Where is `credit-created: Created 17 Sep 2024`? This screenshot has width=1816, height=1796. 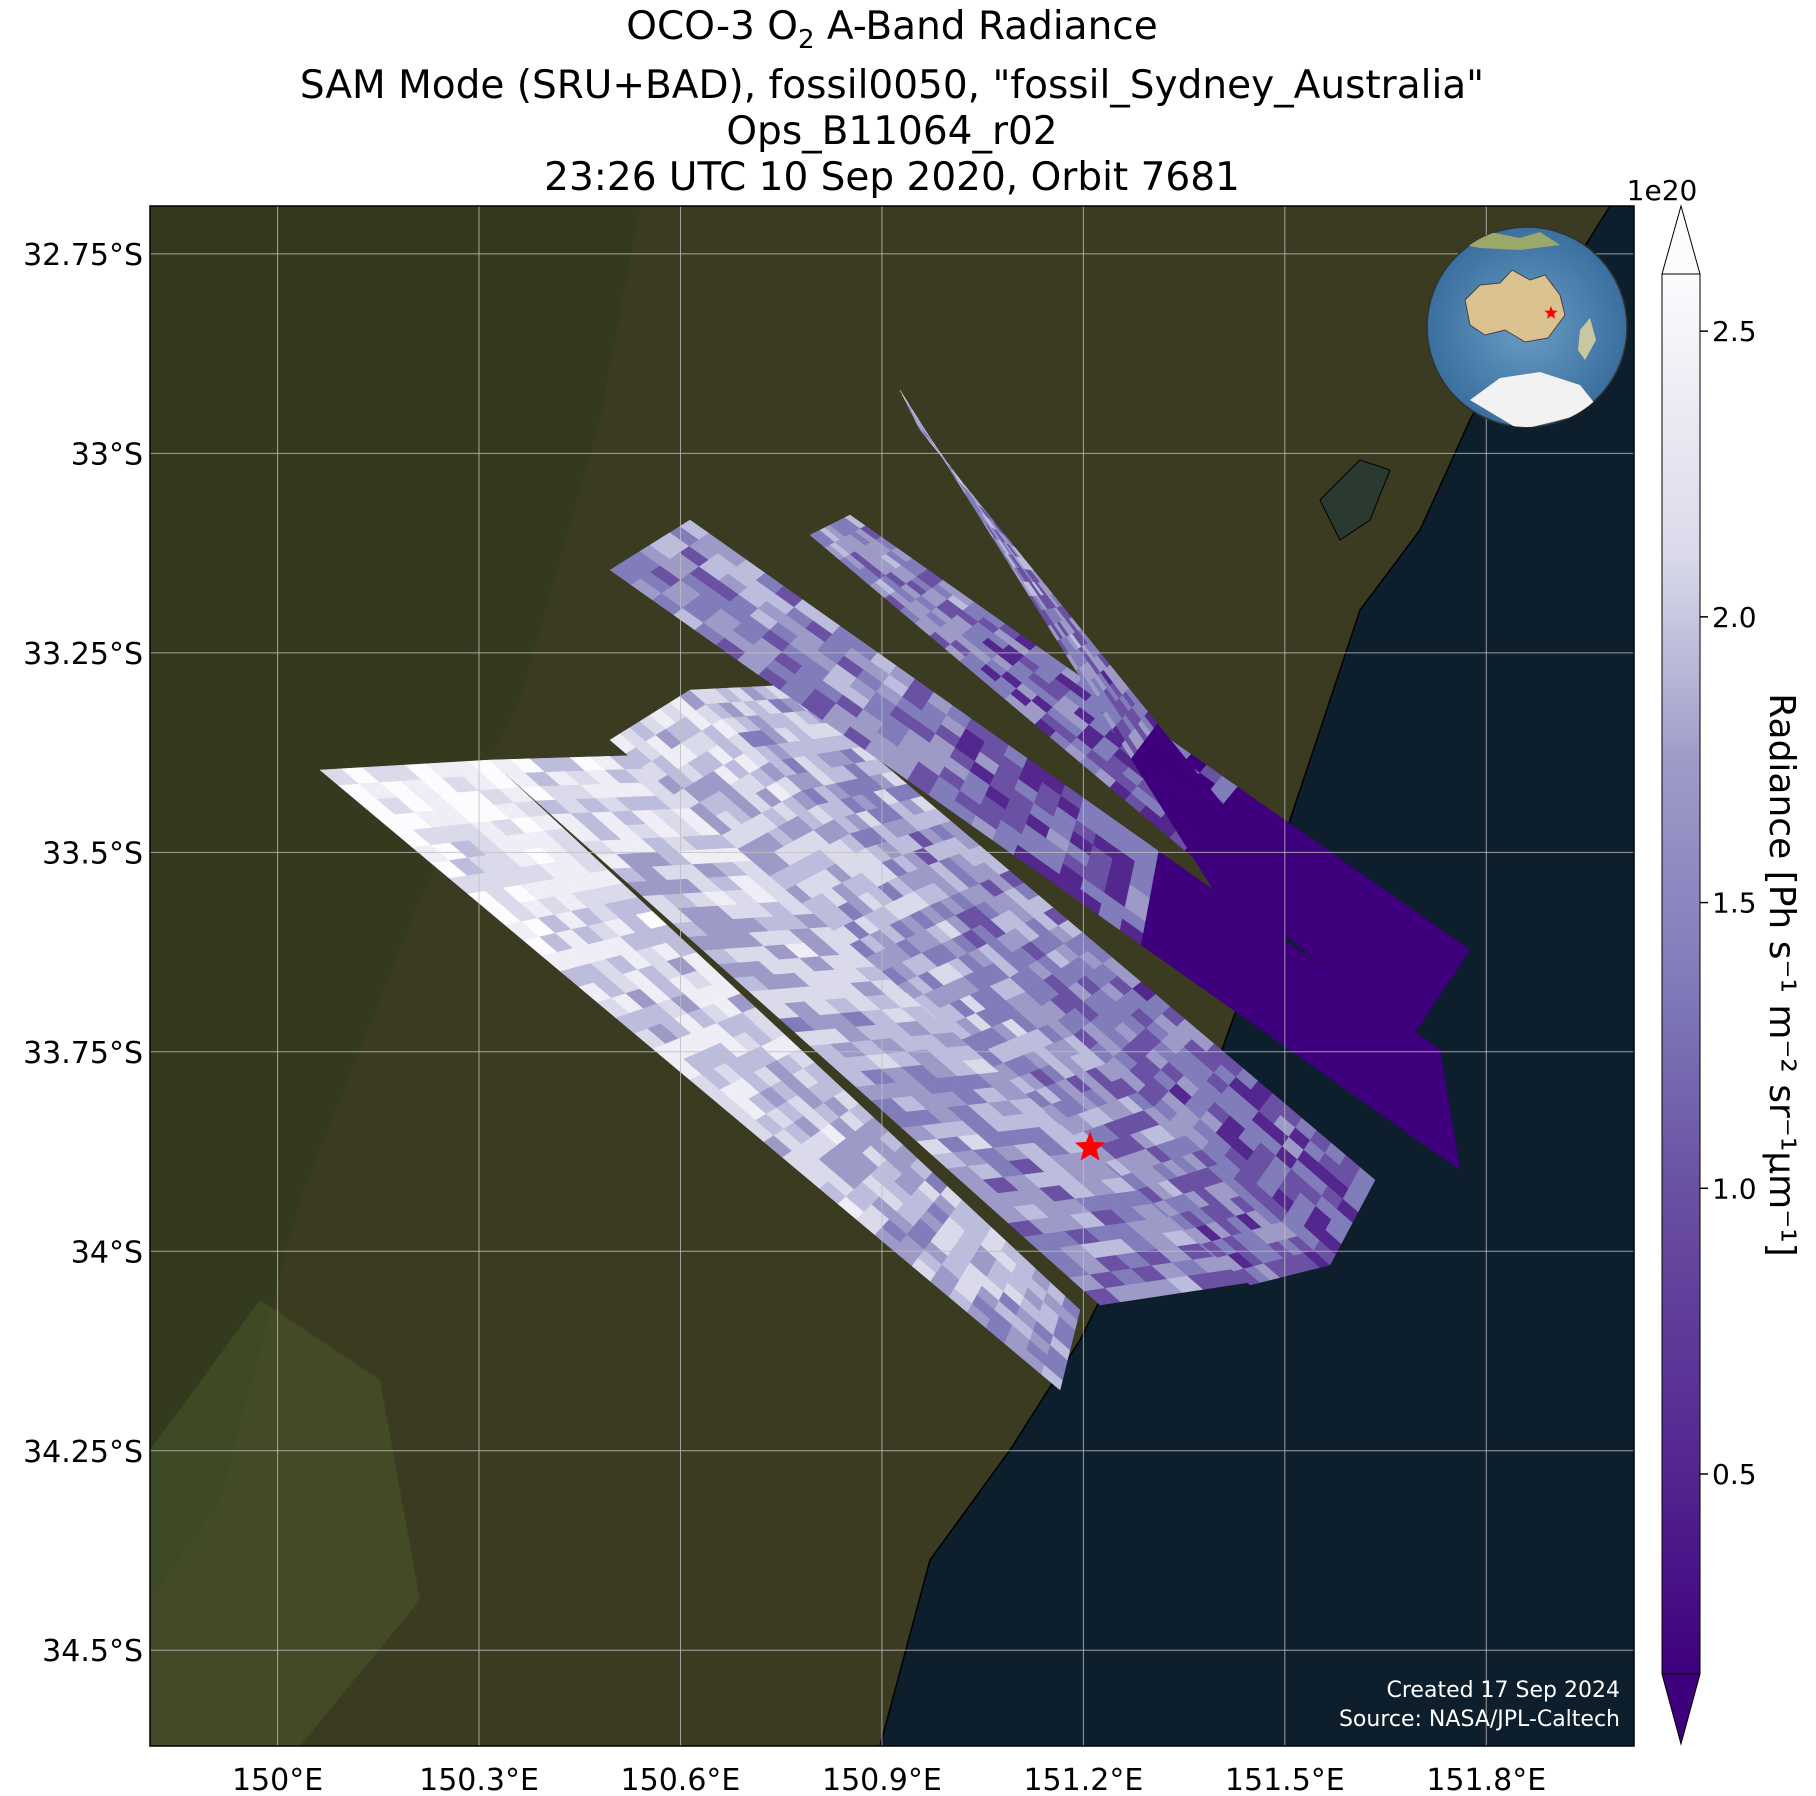
credit-created: Created 17 Sep 2024 is located at coordinates (1504, 1690).